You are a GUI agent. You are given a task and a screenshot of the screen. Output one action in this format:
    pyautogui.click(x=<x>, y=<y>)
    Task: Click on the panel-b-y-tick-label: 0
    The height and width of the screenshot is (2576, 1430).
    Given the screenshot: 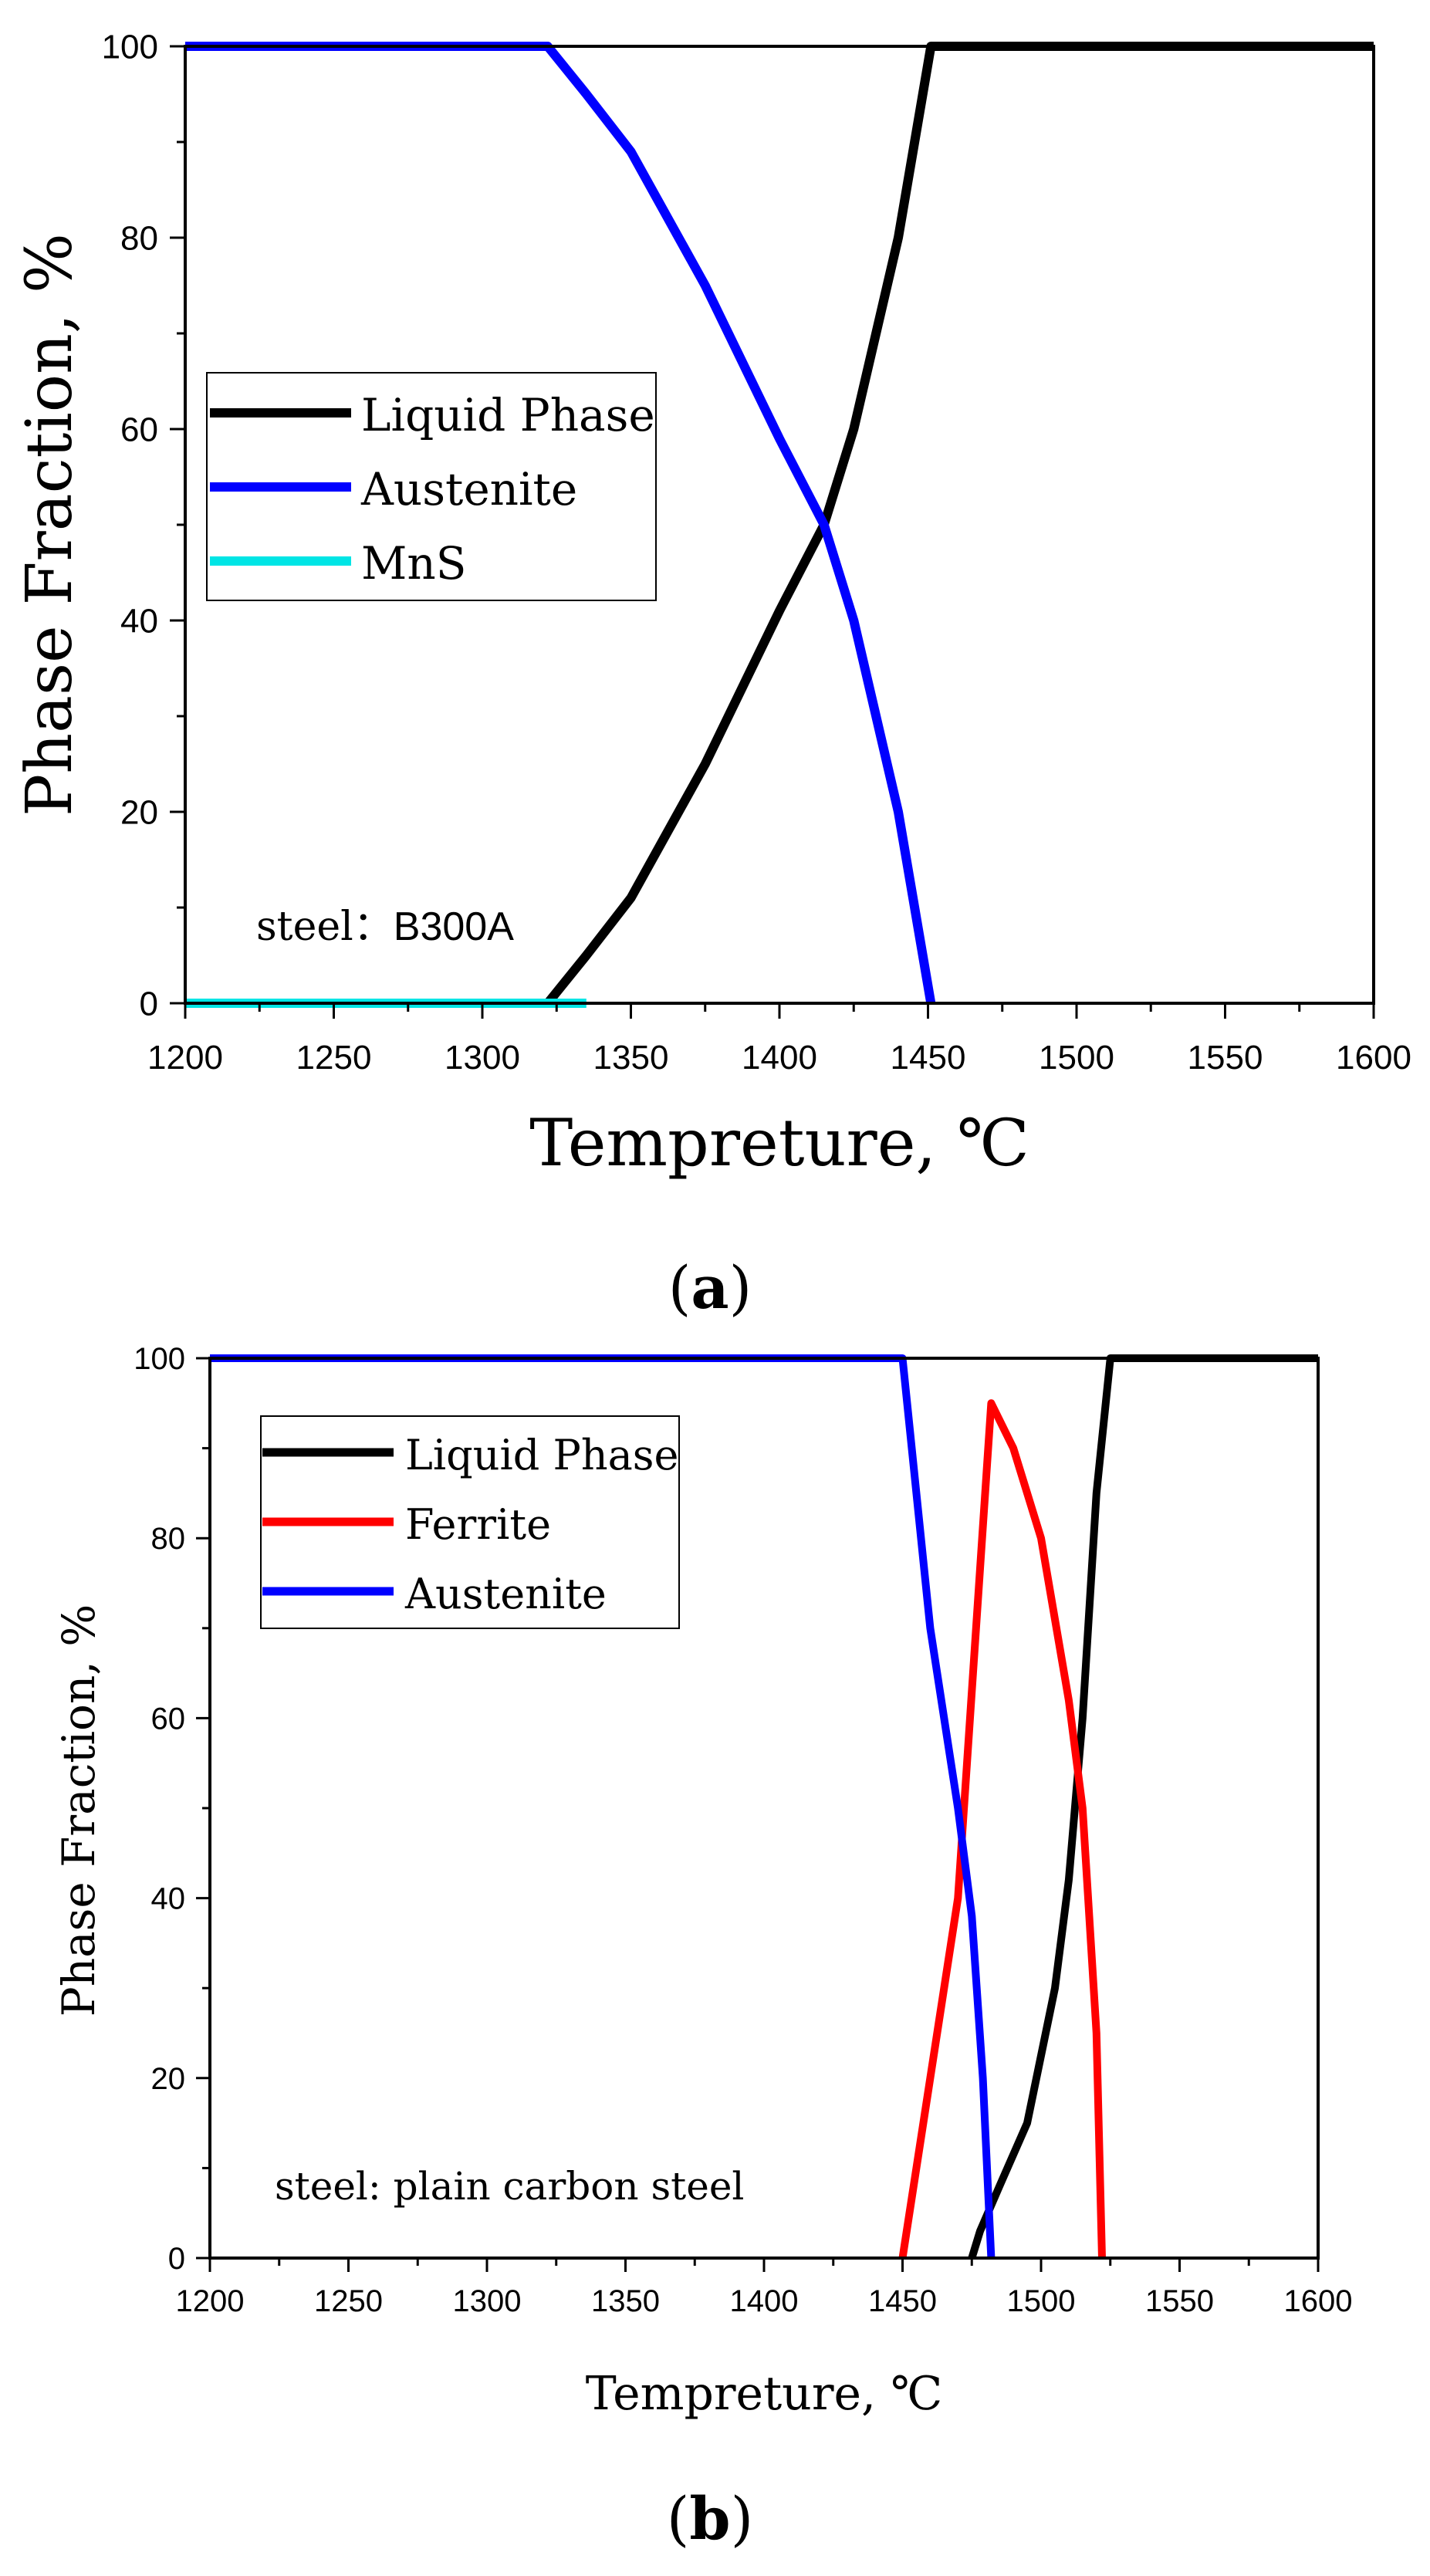 What is the action you would take?
    pyautogui.click(x=176, y=2259)
    